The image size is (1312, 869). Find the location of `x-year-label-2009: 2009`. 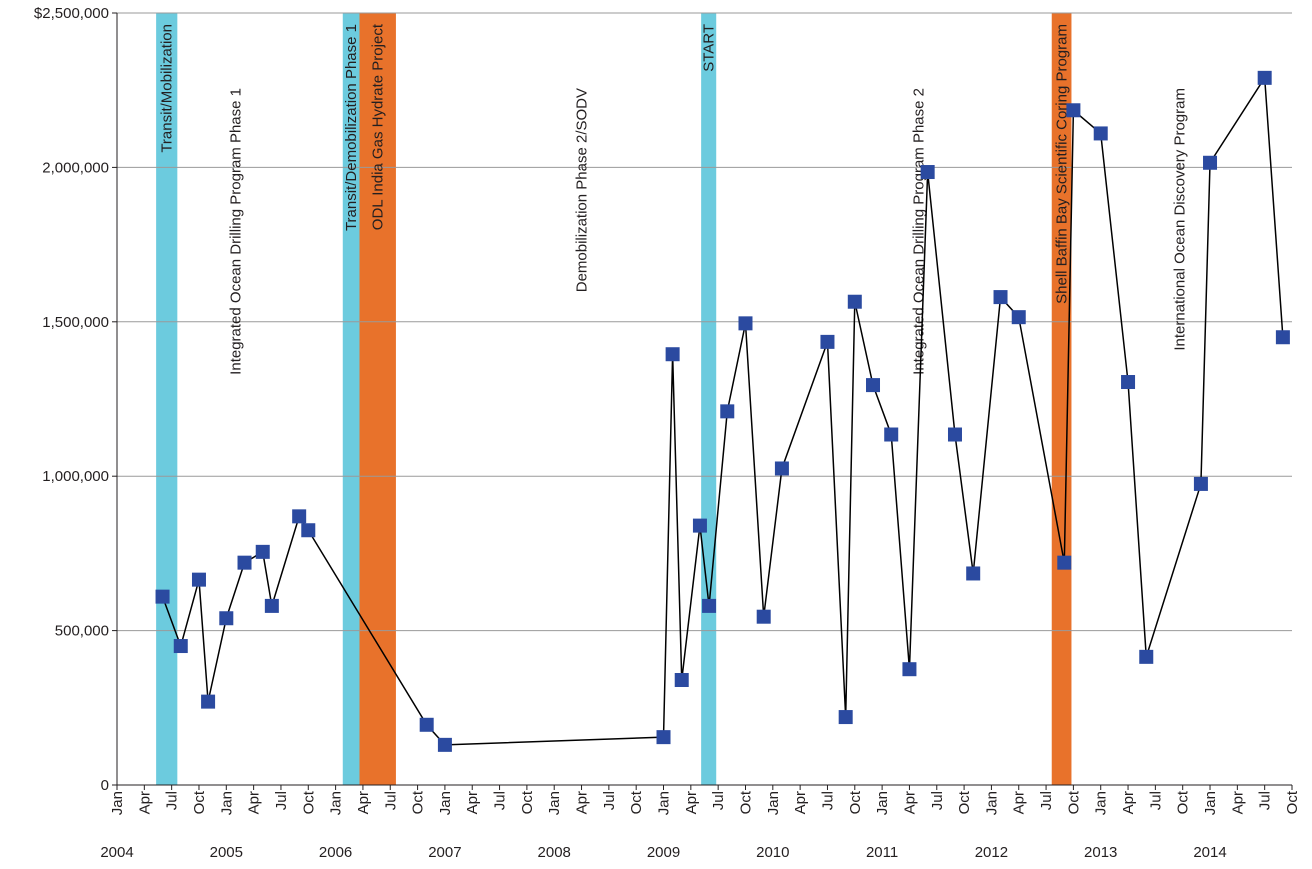

x-year-label-2009: 2009 is located at coordinates (663, 852).